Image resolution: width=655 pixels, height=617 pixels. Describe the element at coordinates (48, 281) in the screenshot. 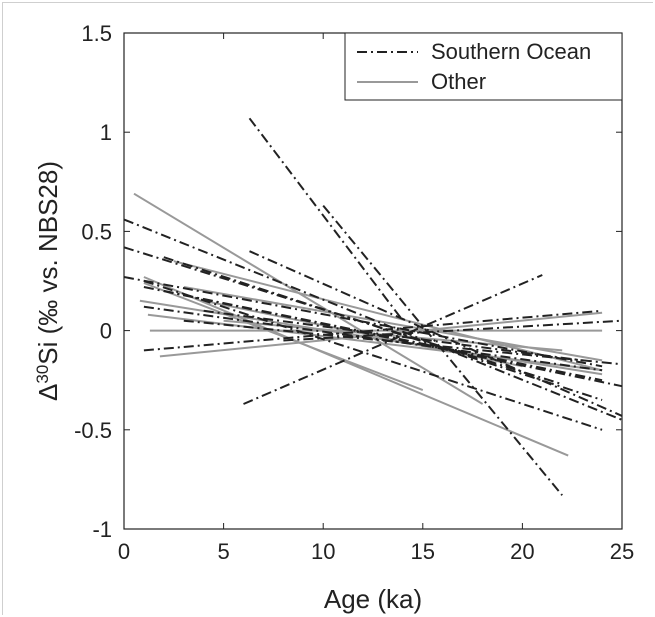

I see `y-axis-label: Δ30Si (‰ vs. NBS28)` at that location.